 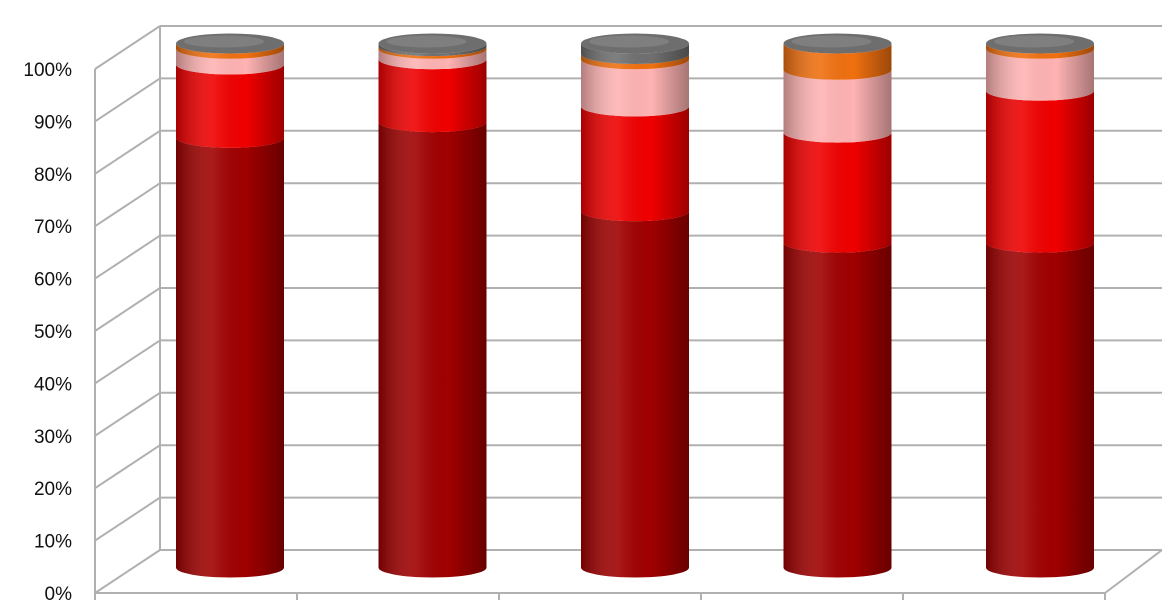 I want to click on y-axis-tick-labels: 0% 10% 20% 30% 40% 50% 60% 70% 80% 90% 100%, so click(x=47, y=330).